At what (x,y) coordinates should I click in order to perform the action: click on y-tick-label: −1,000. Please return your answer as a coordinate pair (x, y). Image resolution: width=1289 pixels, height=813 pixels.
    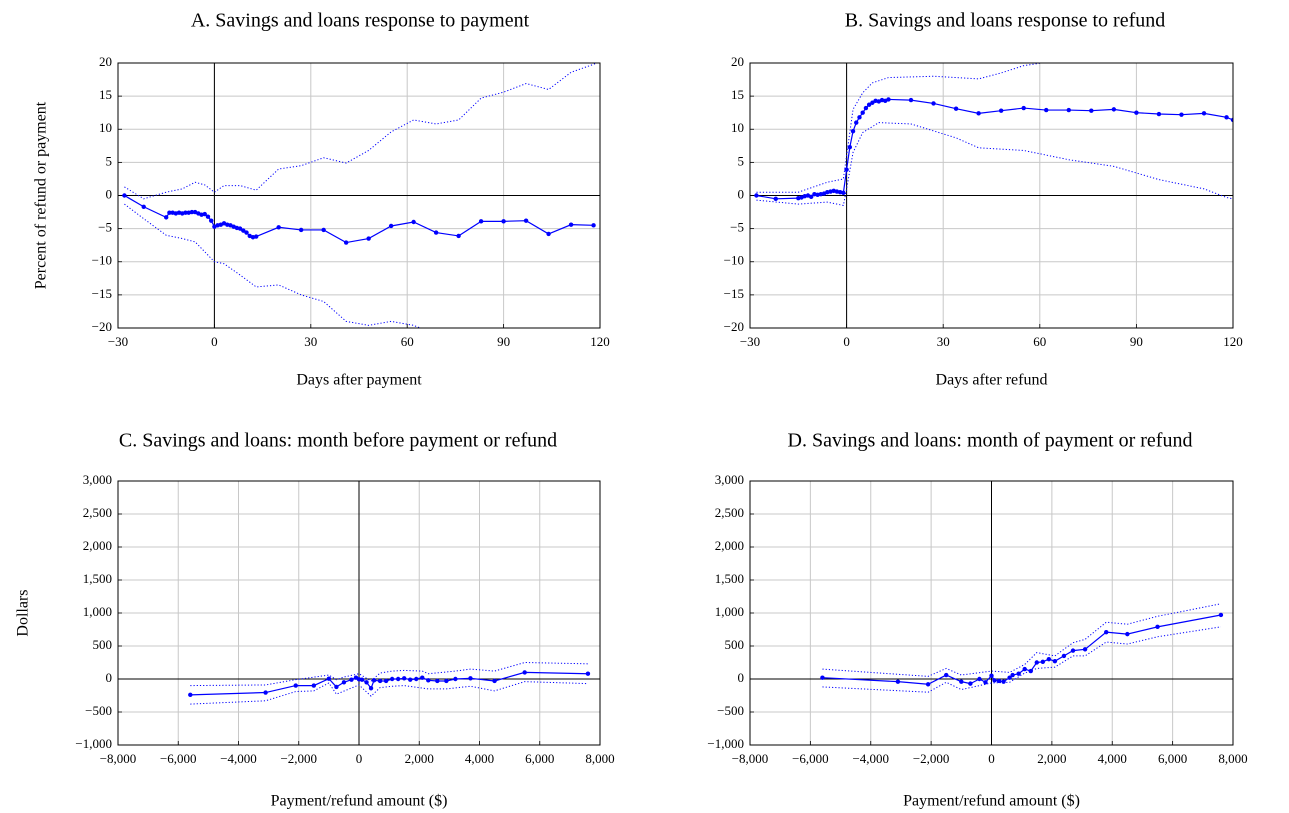
    Looking at the image, I should click on (93, 743).